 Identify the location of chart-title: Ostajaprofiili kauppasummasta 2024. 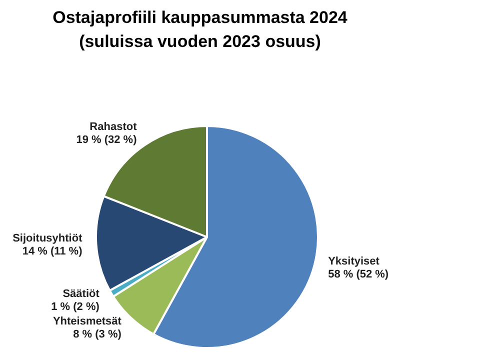
(200, 18).